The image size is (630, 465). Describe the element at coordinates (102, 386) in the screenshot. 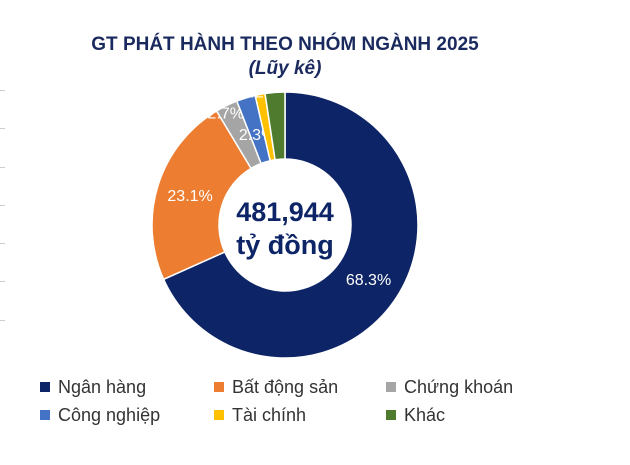

I see `legend-label: Ngân hàng` at that location.